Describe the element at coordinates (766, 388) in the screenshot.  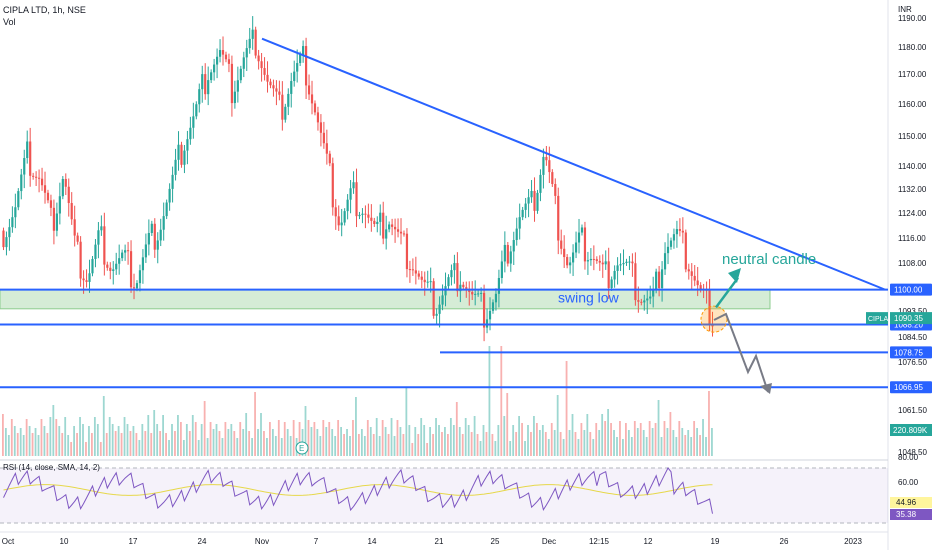
I see `projection-arrowhead` at that location.